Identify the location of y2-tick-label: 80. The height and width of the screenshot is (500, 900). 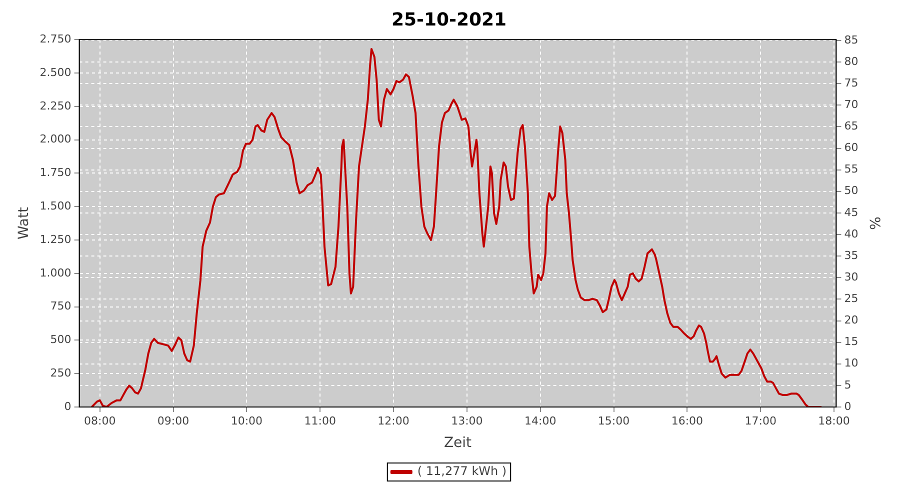
(851, 61).